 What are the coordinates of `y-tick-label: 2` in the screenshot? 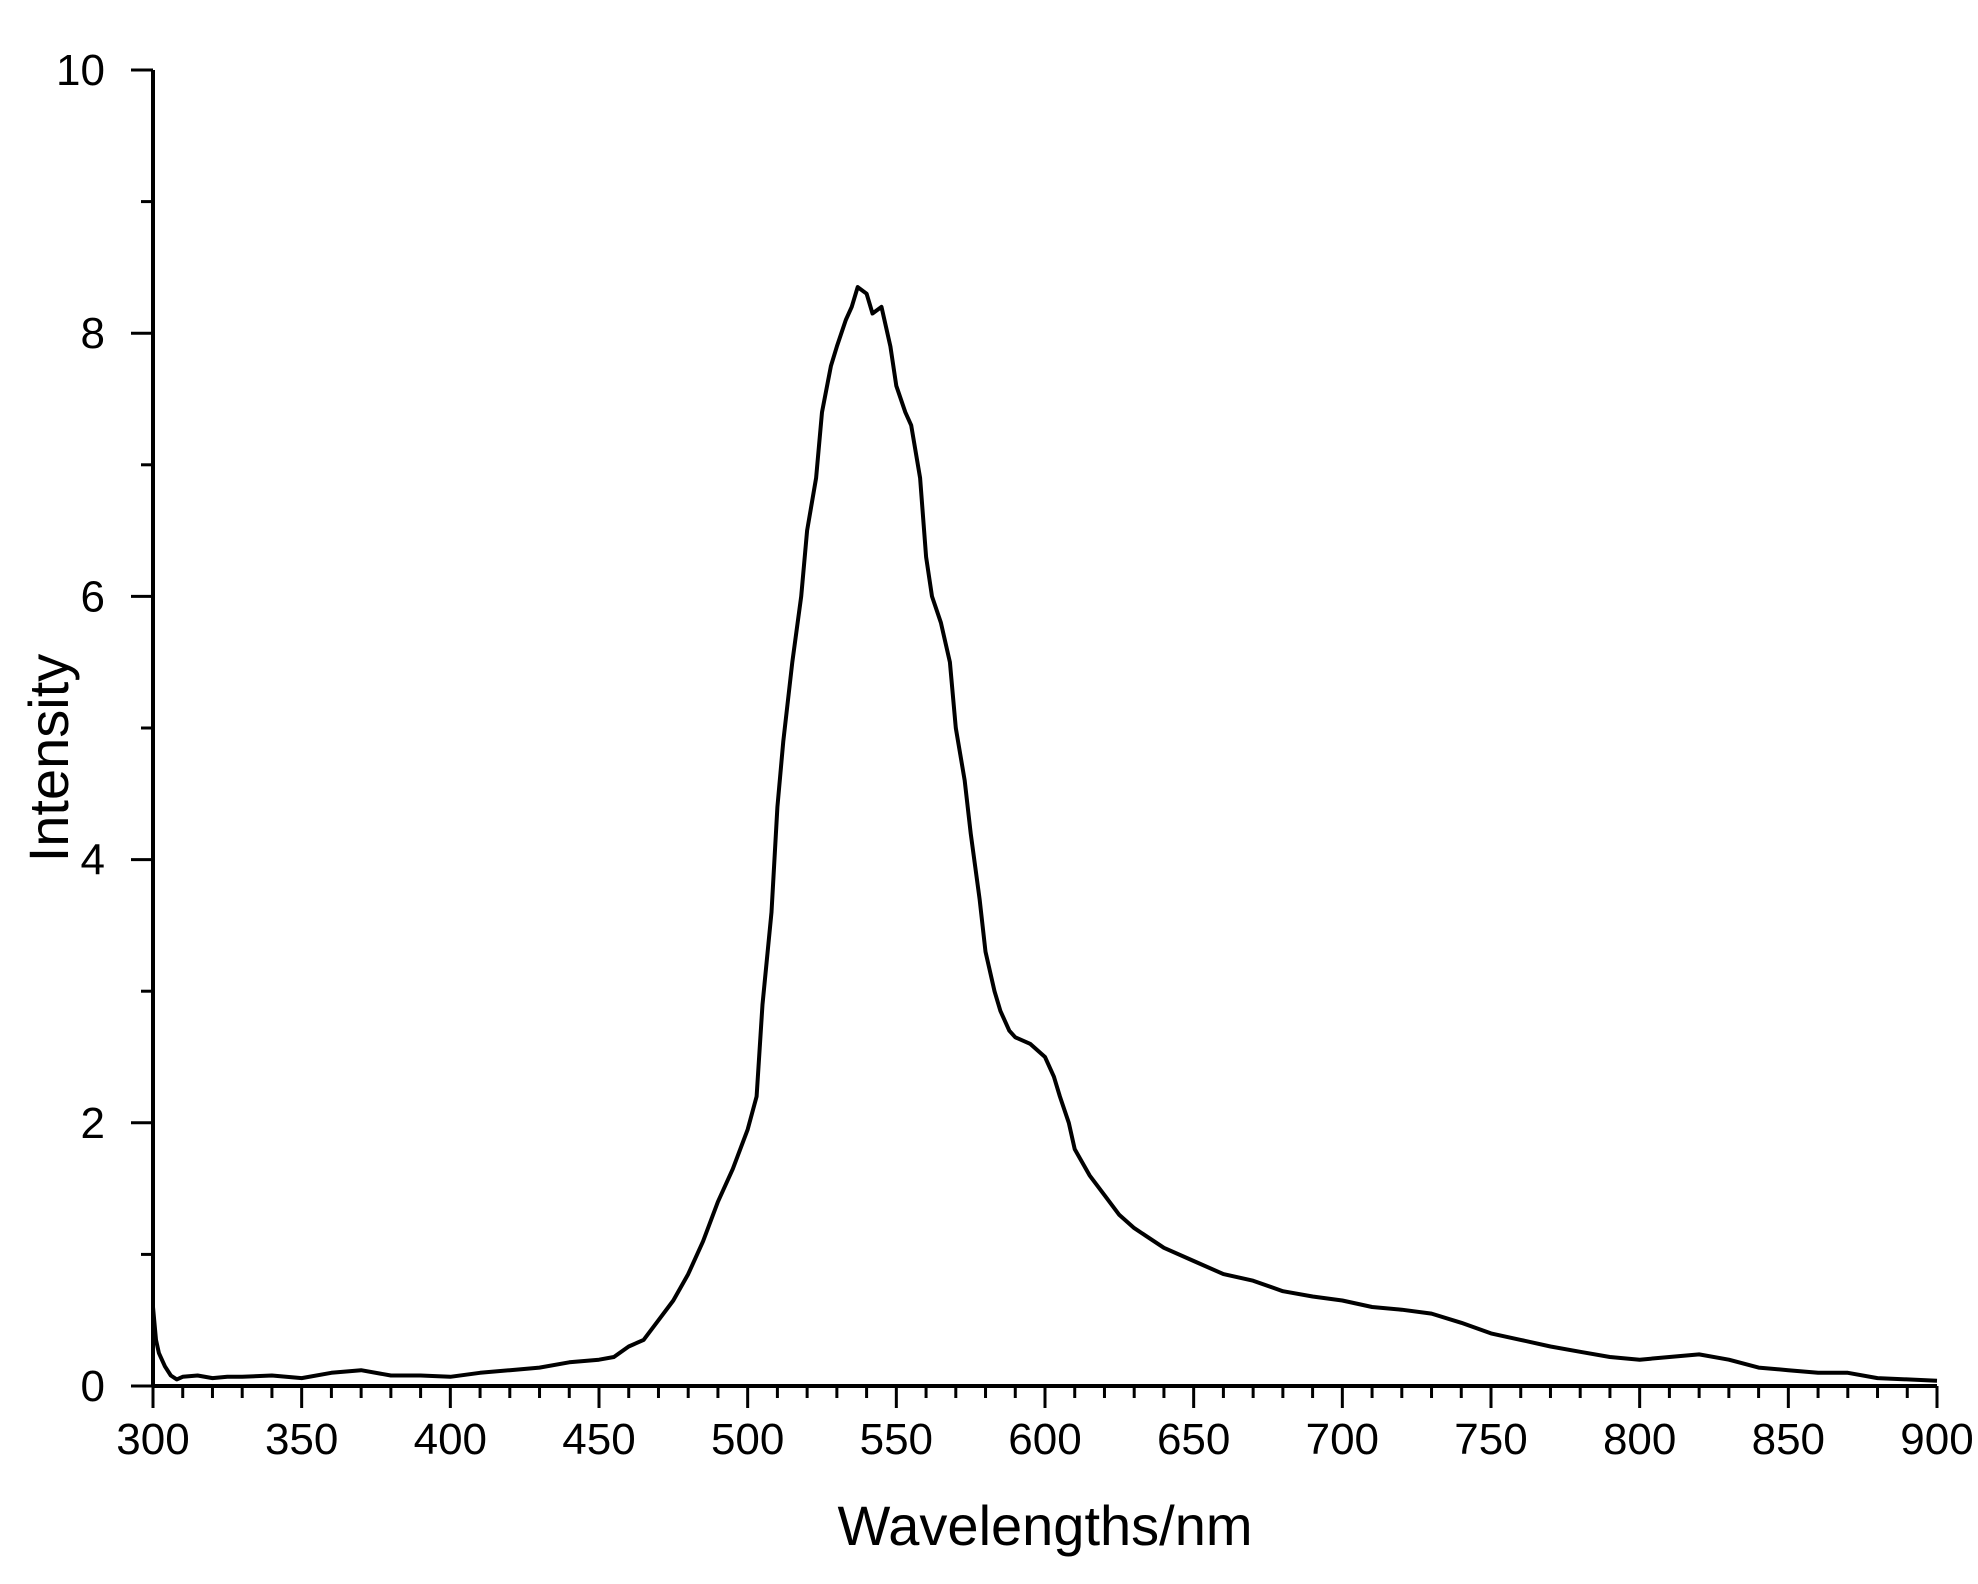 It's located at (93, 1123).